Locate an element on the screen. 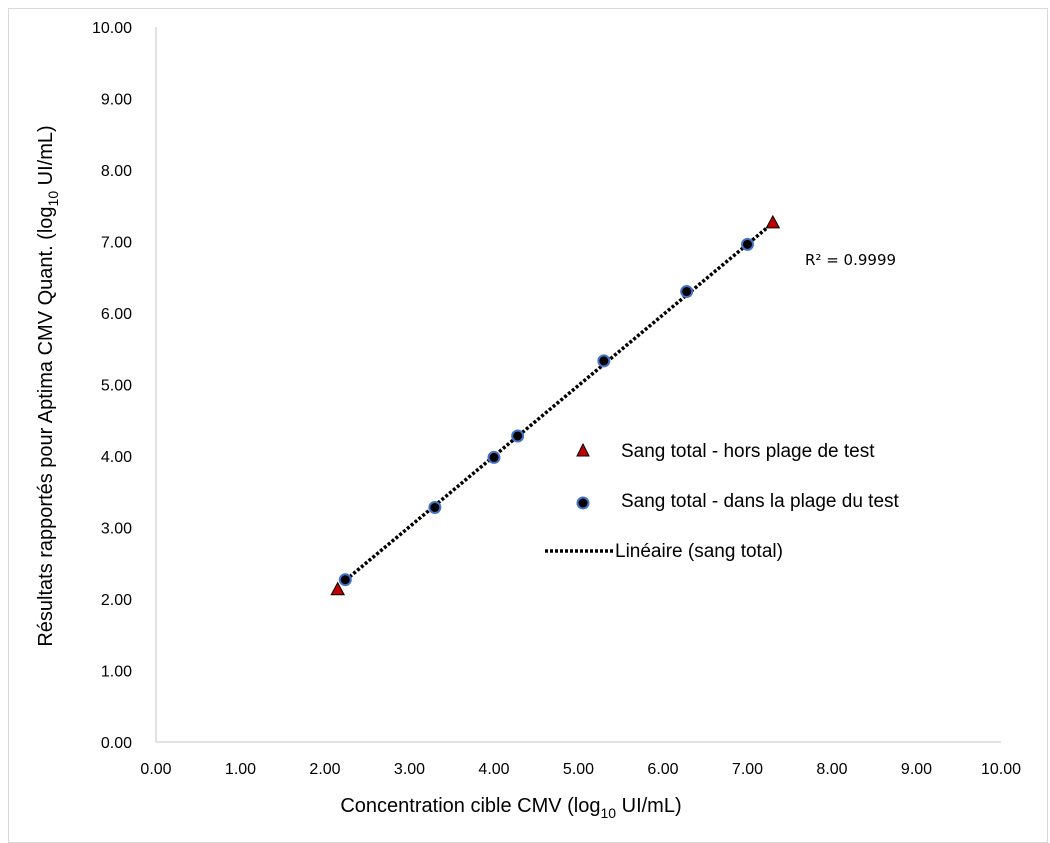  x-axis-title-end: UI/mL) is located at coordinates (649, 806).